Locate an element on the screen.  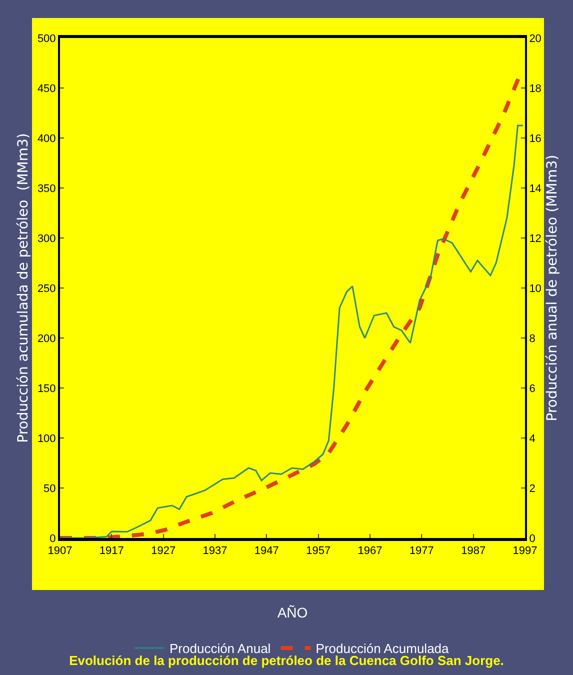
x-axis-title: AÑO is located at coordinates (292, 612).